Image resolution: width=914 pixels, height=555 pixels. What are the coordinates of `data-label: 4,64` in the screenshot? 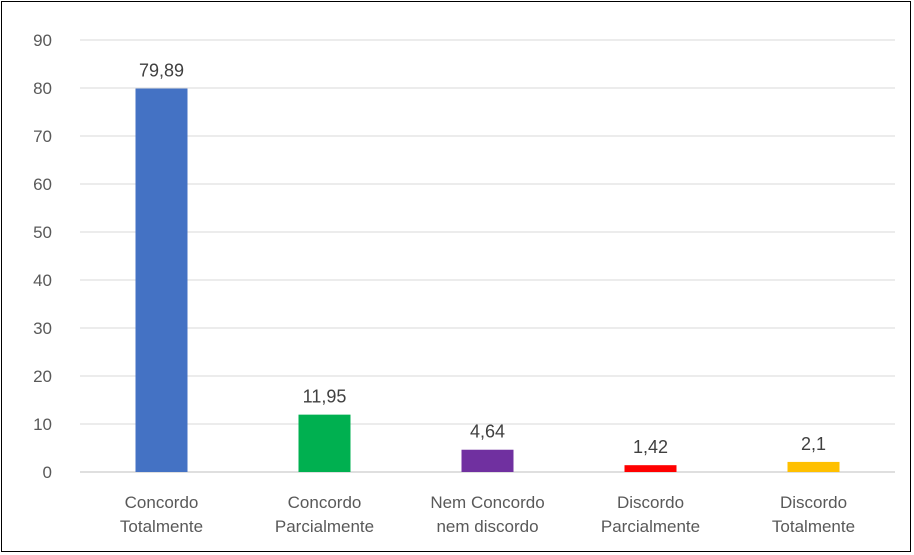 It's located at (487, 432).